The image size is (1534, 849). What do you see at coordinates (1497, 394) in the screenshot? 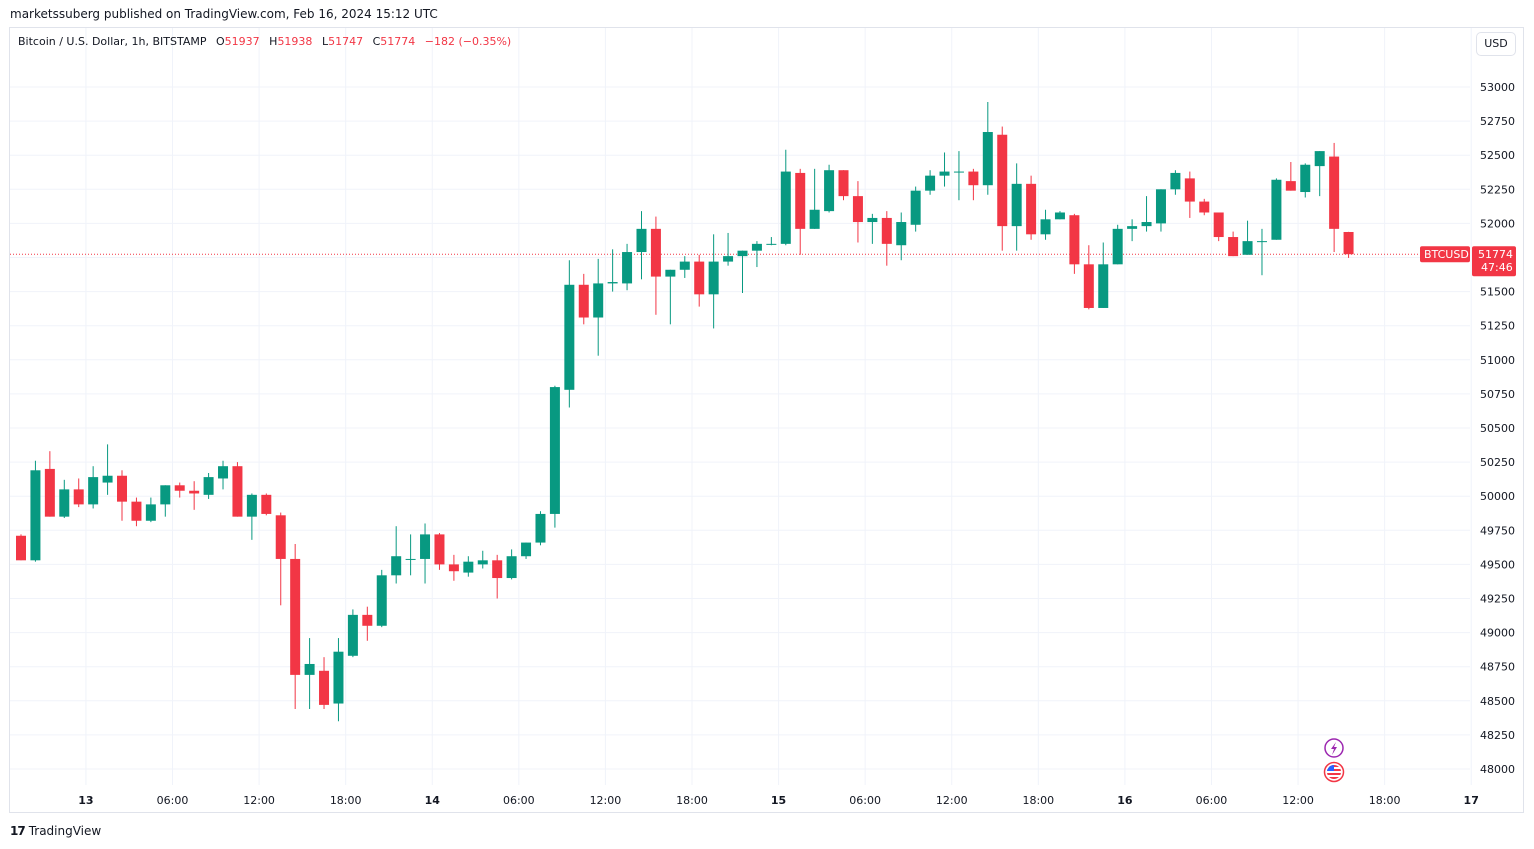
I see `y-tick-label: 50750` at bounding box center [1497, 394].